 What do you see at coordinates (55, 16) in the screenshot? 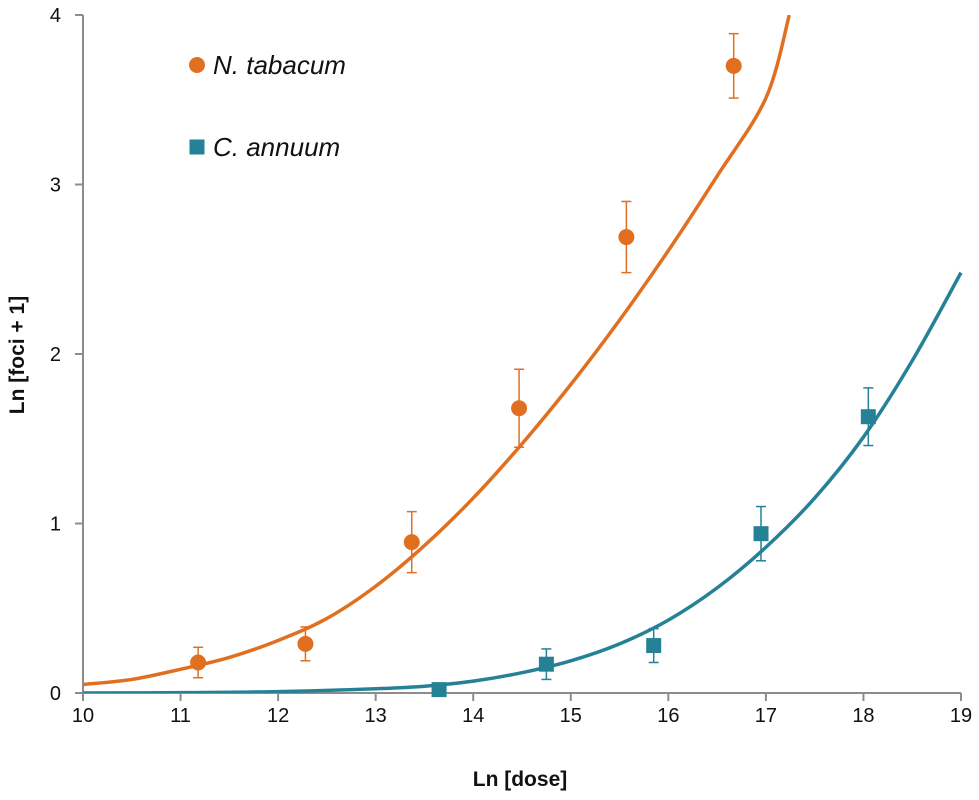
I see `y-tick-label: 4` at bounding box center [55, 16].